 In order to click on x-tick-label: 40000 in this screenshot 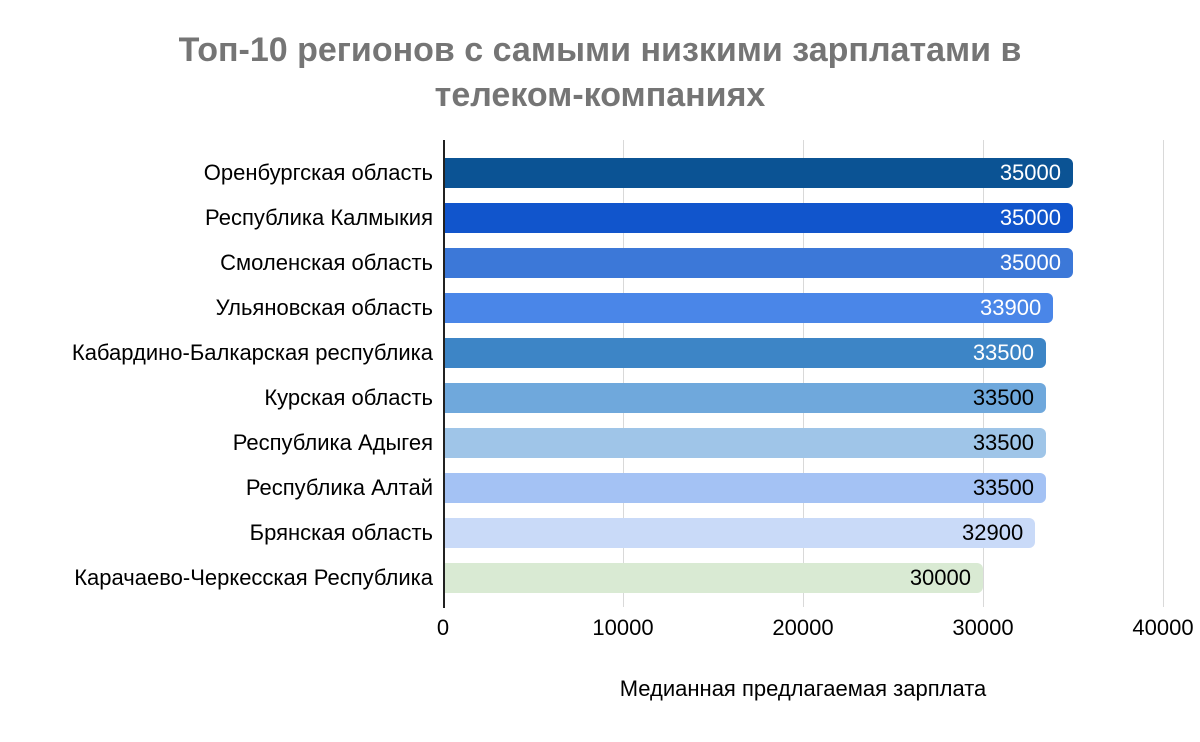, I will do `click(1163, 627)`.